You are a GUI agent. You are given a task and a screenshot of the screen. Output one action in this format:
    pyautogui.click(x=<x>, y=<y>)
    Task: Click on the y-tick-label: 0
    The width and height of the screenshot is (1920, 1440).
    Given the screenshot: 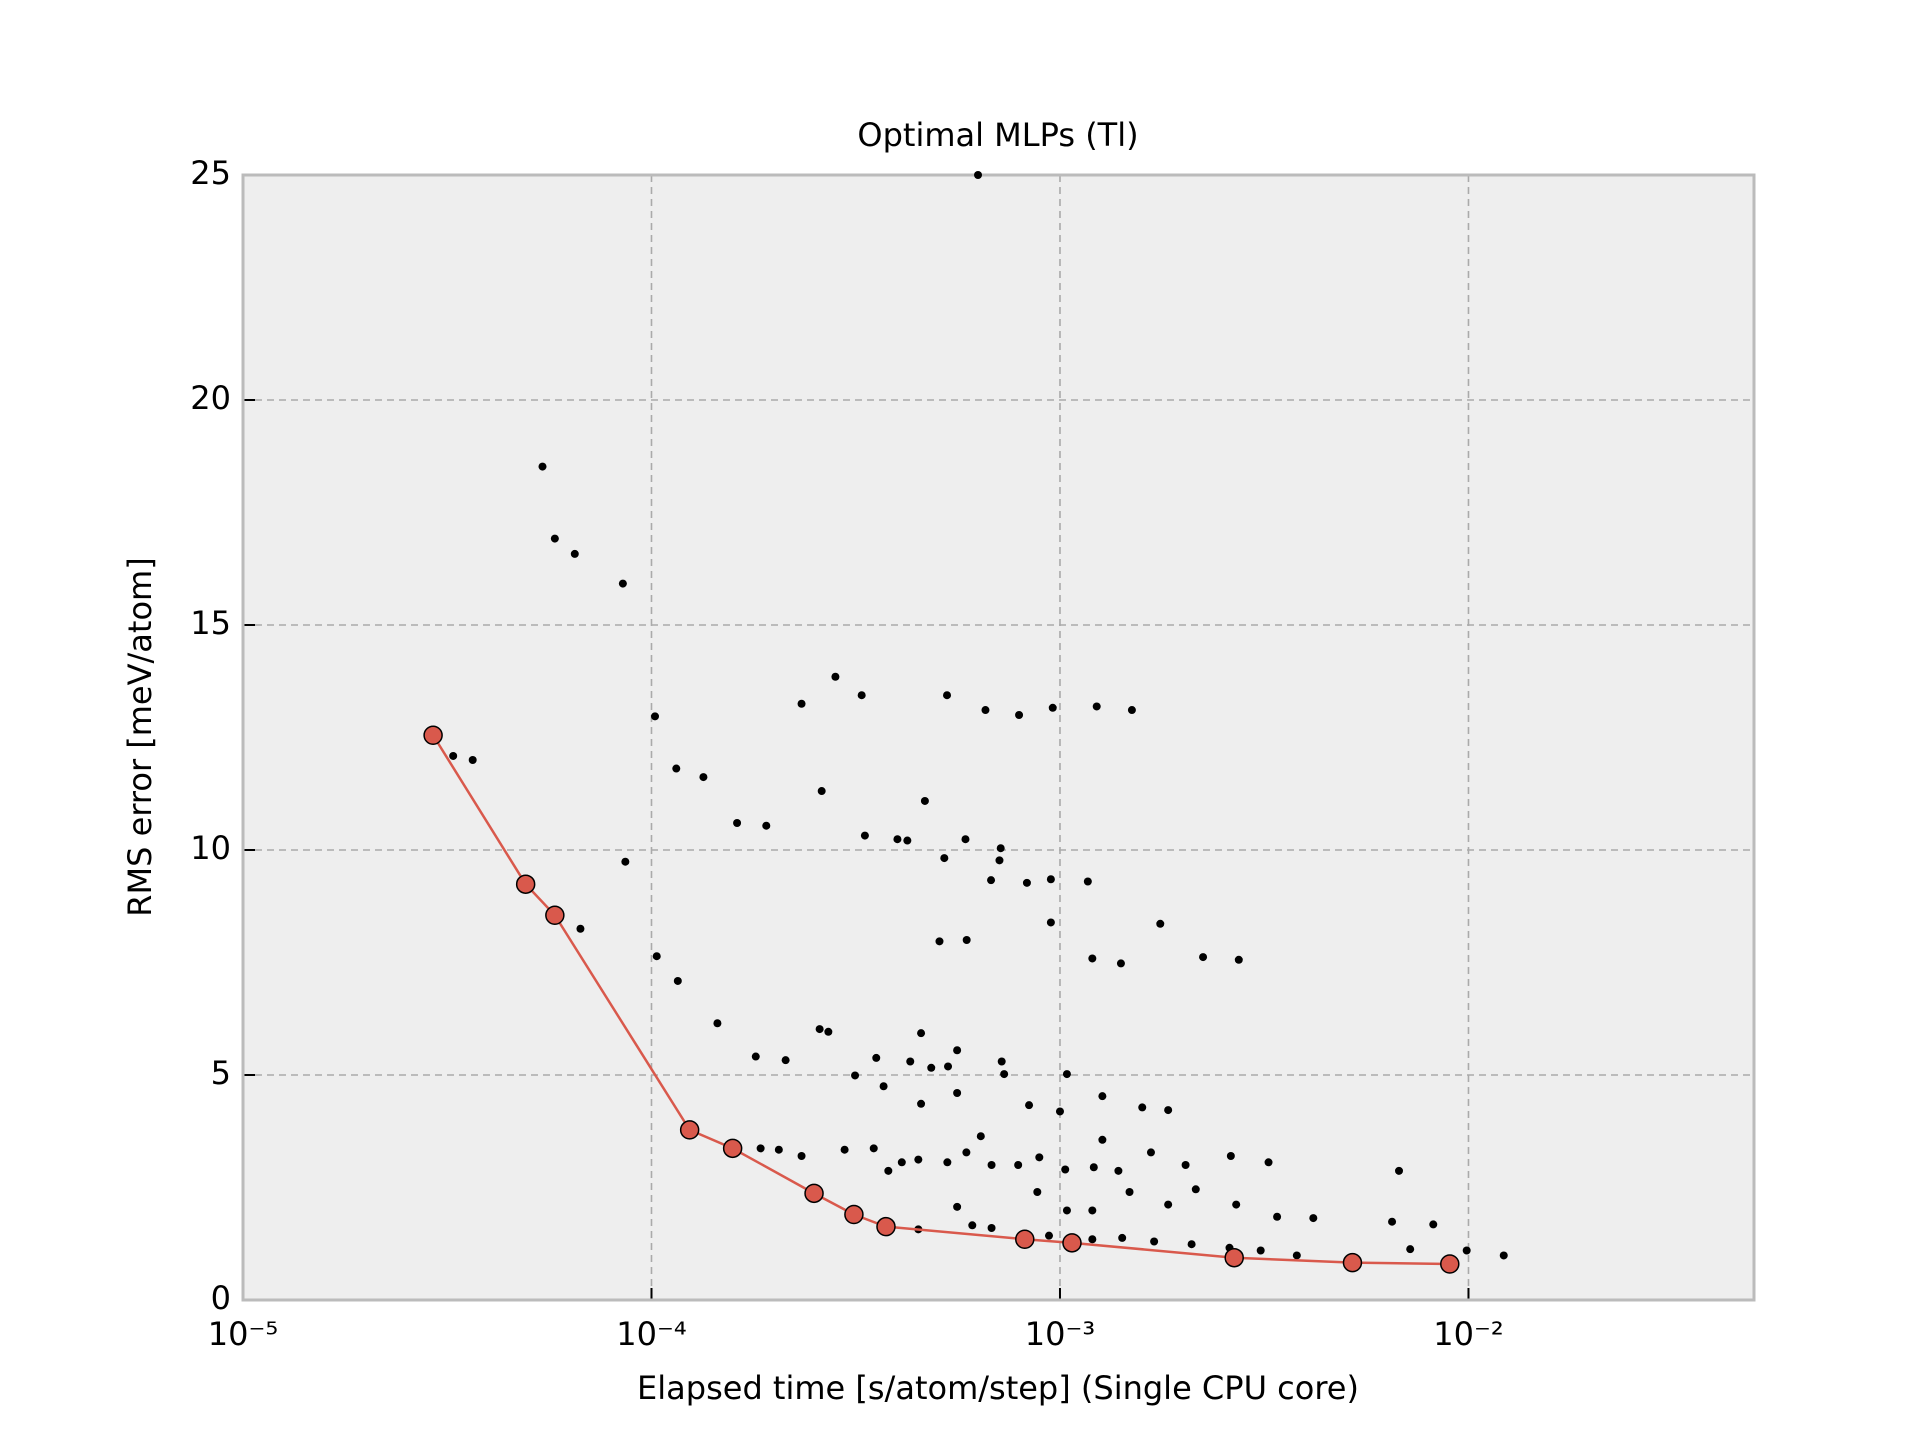 What is the action you would take?
    pyautogui.click(x=221, y=1298)
    